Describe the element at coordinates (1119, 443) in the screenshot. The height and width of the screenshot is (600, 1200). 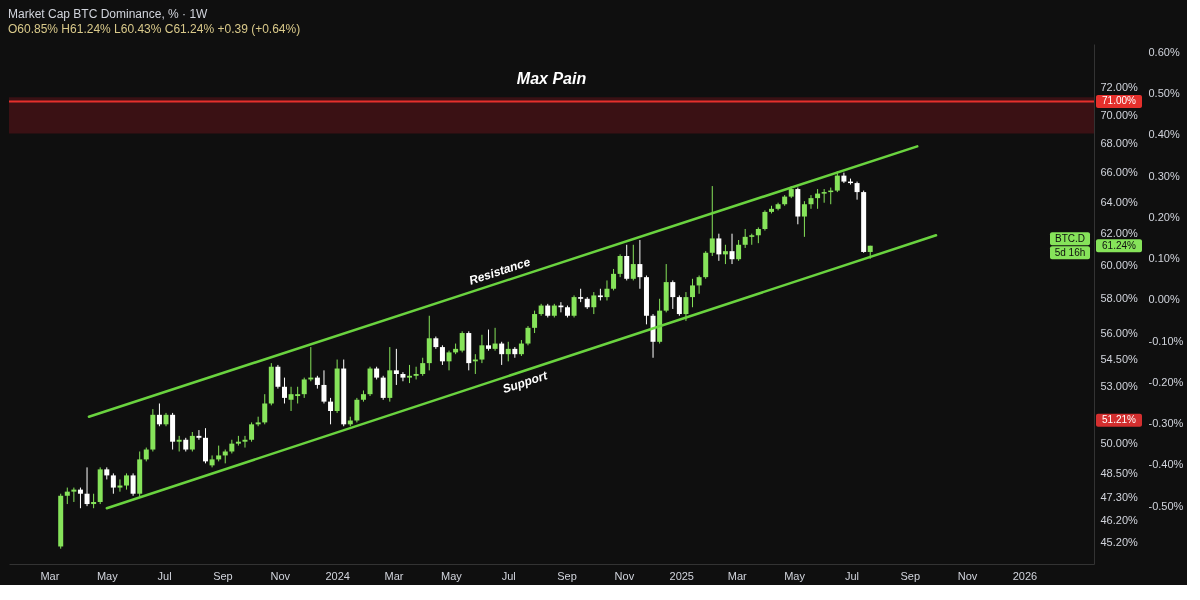
I see `y-tick-label: 50.00%` at that location.